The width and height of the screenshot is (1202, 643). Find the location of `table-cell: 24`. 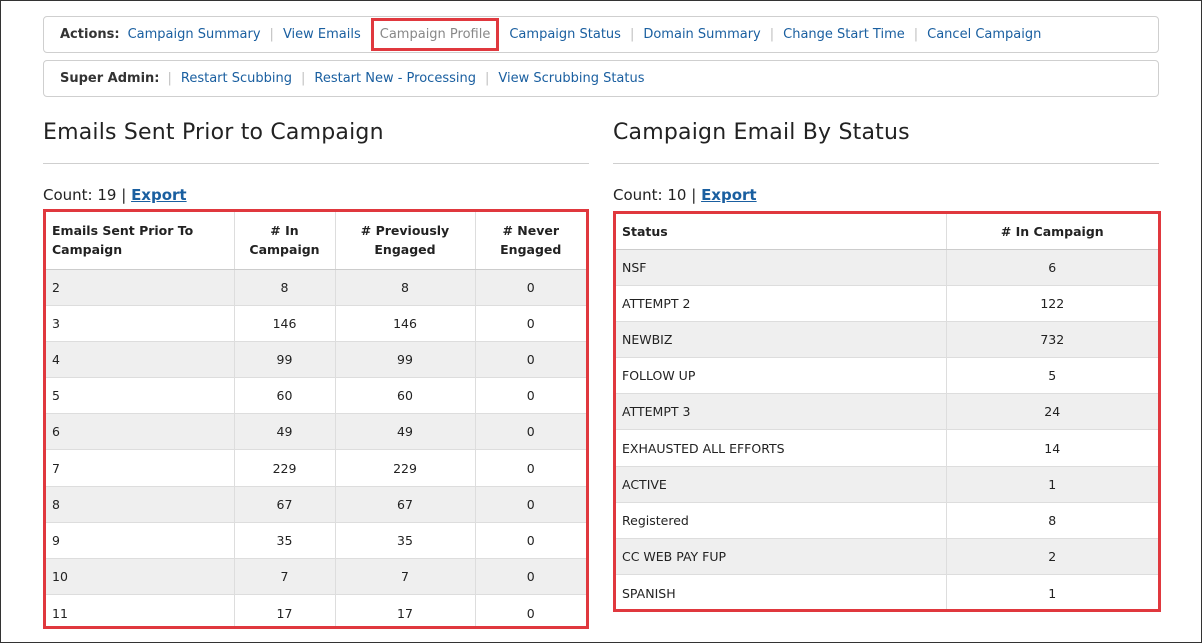

table-cell: 24 is located at coordinates (1051, 411).